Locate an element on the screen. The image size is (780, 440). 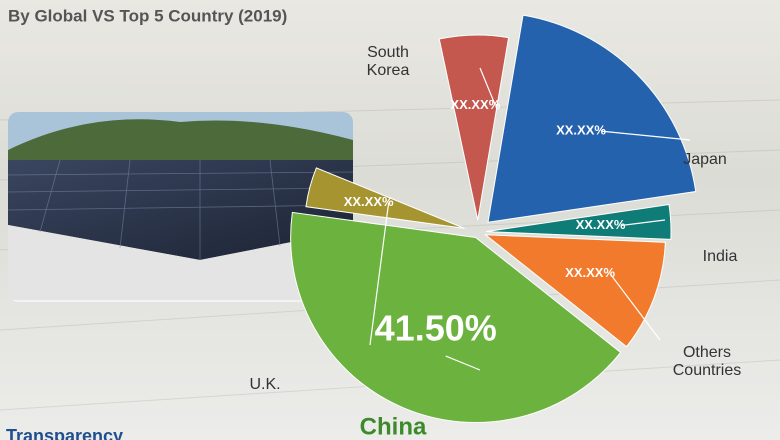
value-label: 41.50% is located at coordinates (436, 328).